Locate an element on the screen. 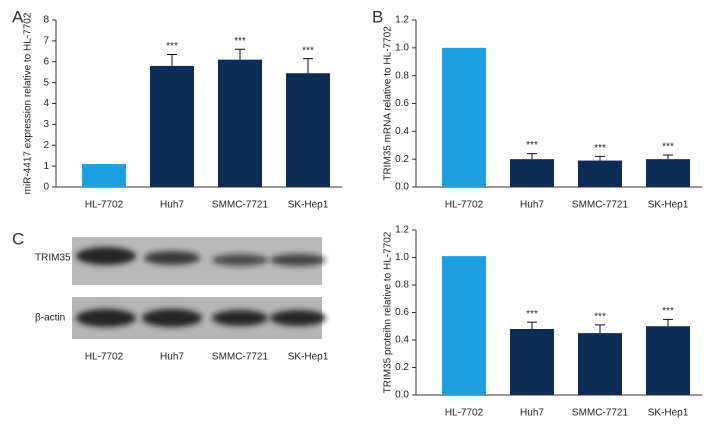 The image size is (720, 432). y-tick-label: 8 is located at coordinates (46, 20).